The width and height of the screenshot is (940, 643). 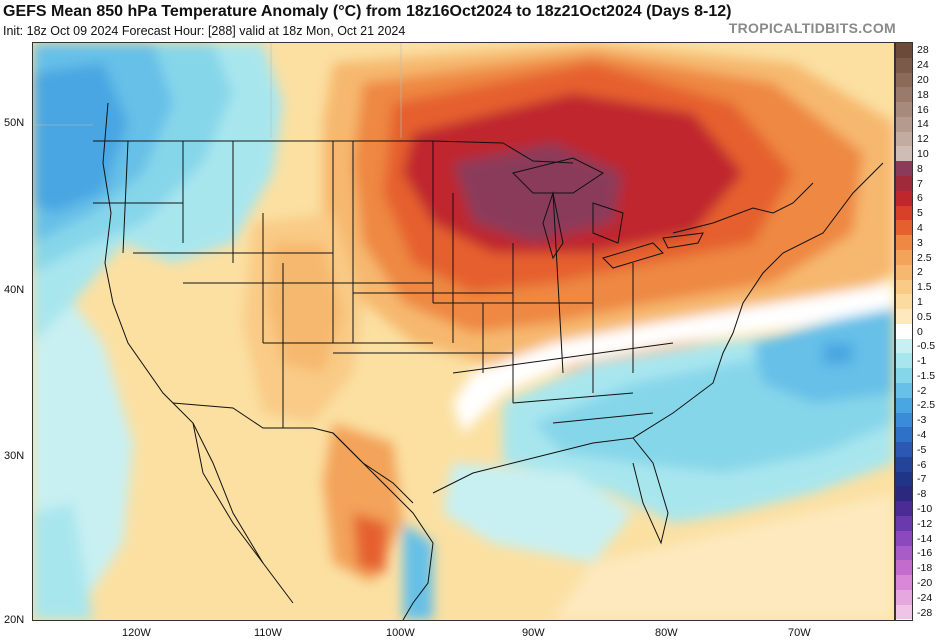 What do you see at coordinates (666, 633) in the screenshot?
I see `lon-label-80w: 80W` at bounding box center [666, 633].